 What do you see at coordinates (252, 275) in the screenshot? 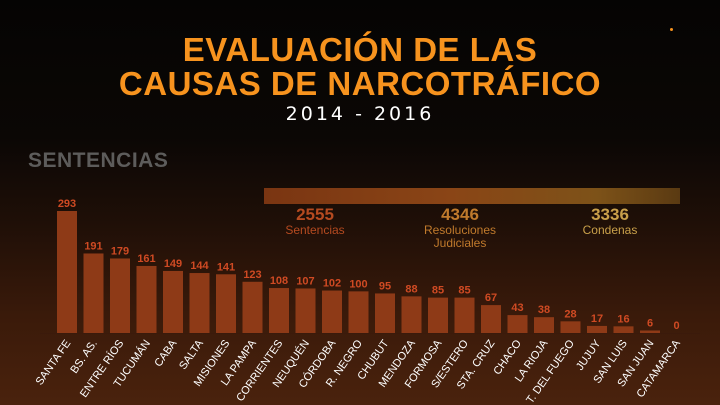
I see `bar-value-label: 123` at bounding box center [252, 275].